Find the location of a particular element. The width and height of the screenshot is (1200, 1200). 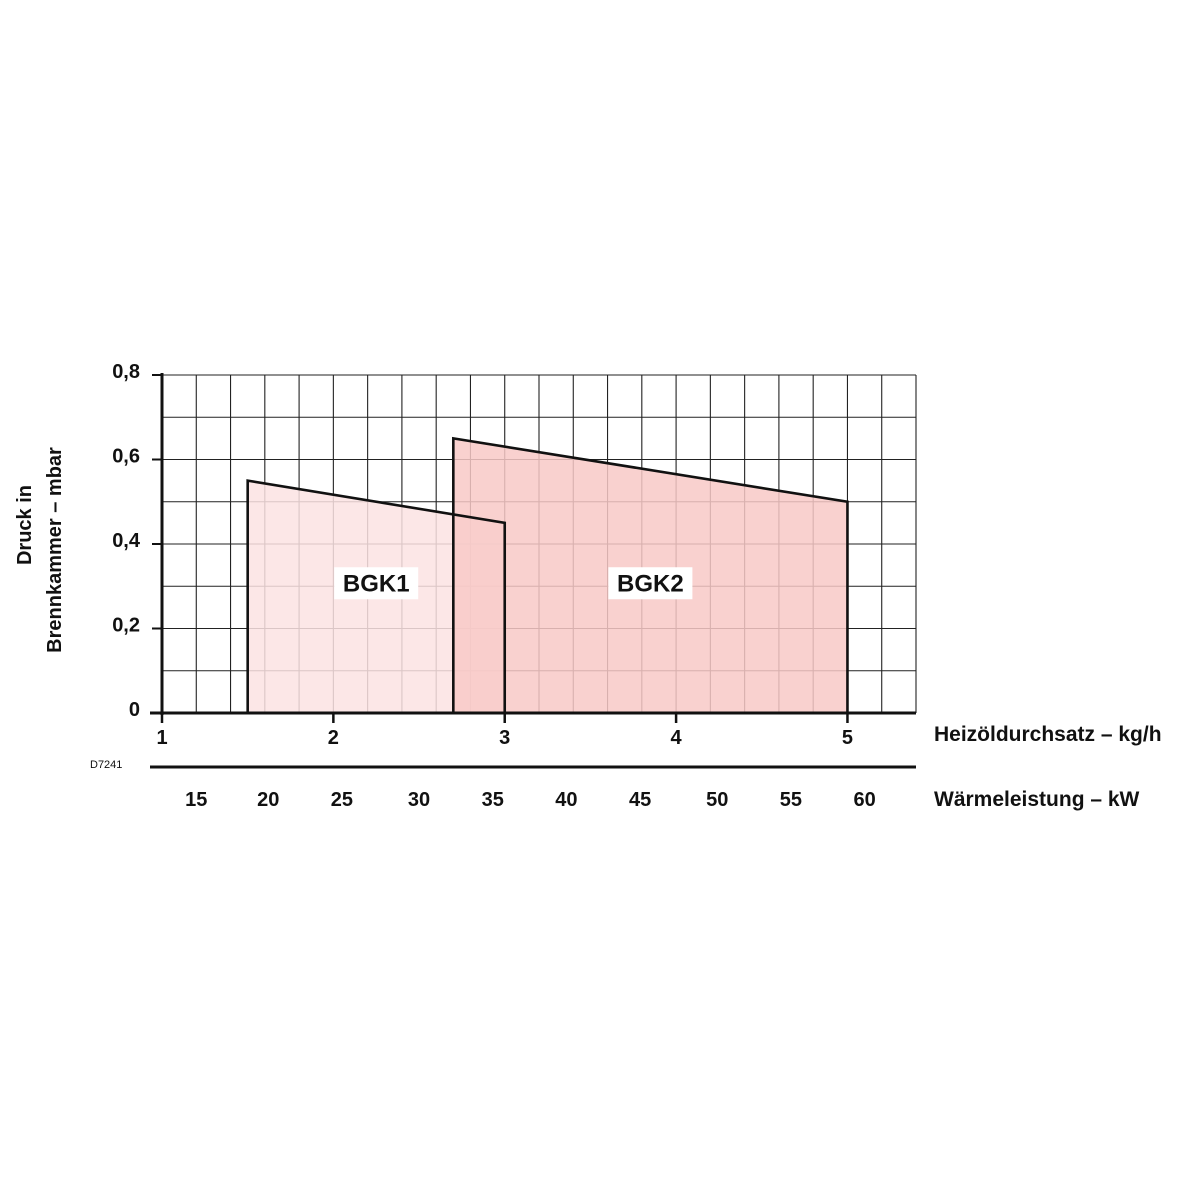

y-tick-label: 0,4 is located at coordinates (126, 541).